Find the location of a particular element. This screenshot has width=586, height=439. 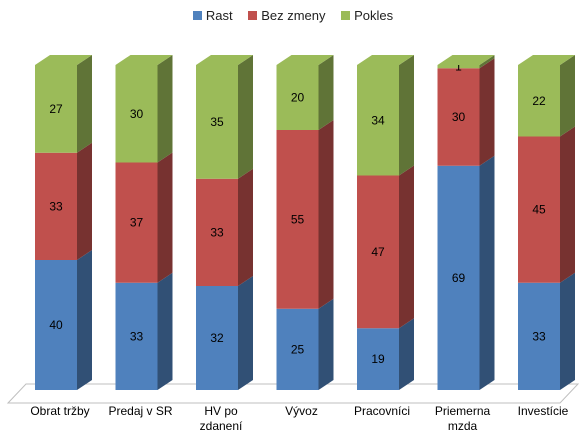

data-label-predaj-v-sr-rast: 33 is located at coordinates (137, 336).